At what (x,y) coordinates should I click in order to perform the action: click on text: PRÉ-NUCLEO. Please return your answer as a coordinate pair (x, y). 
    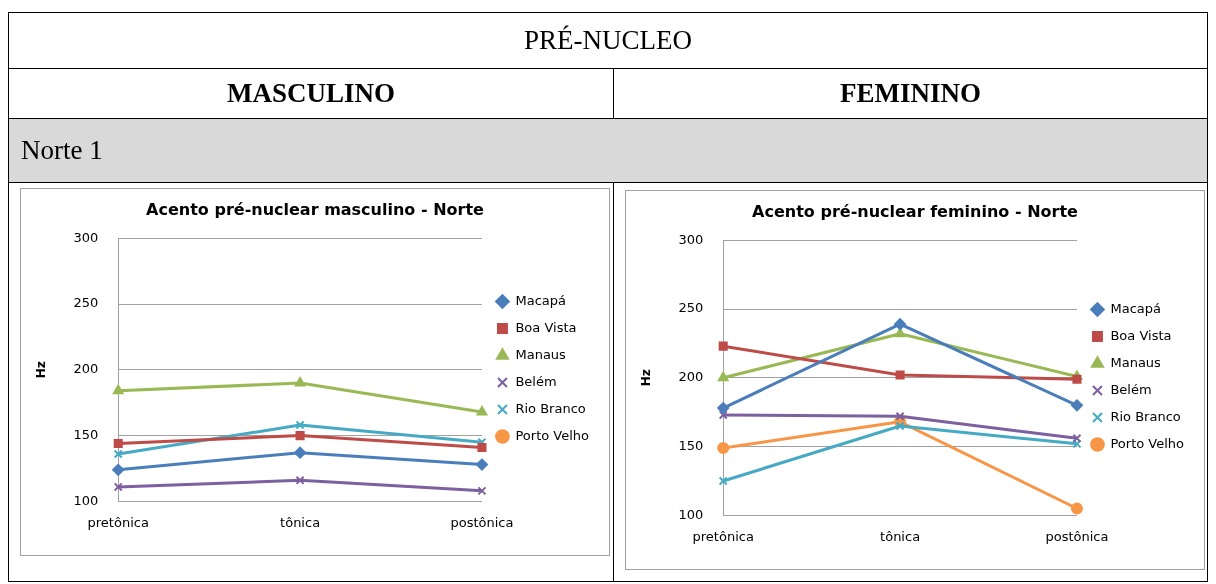
    Looking at the image, I should click on (608, 40).